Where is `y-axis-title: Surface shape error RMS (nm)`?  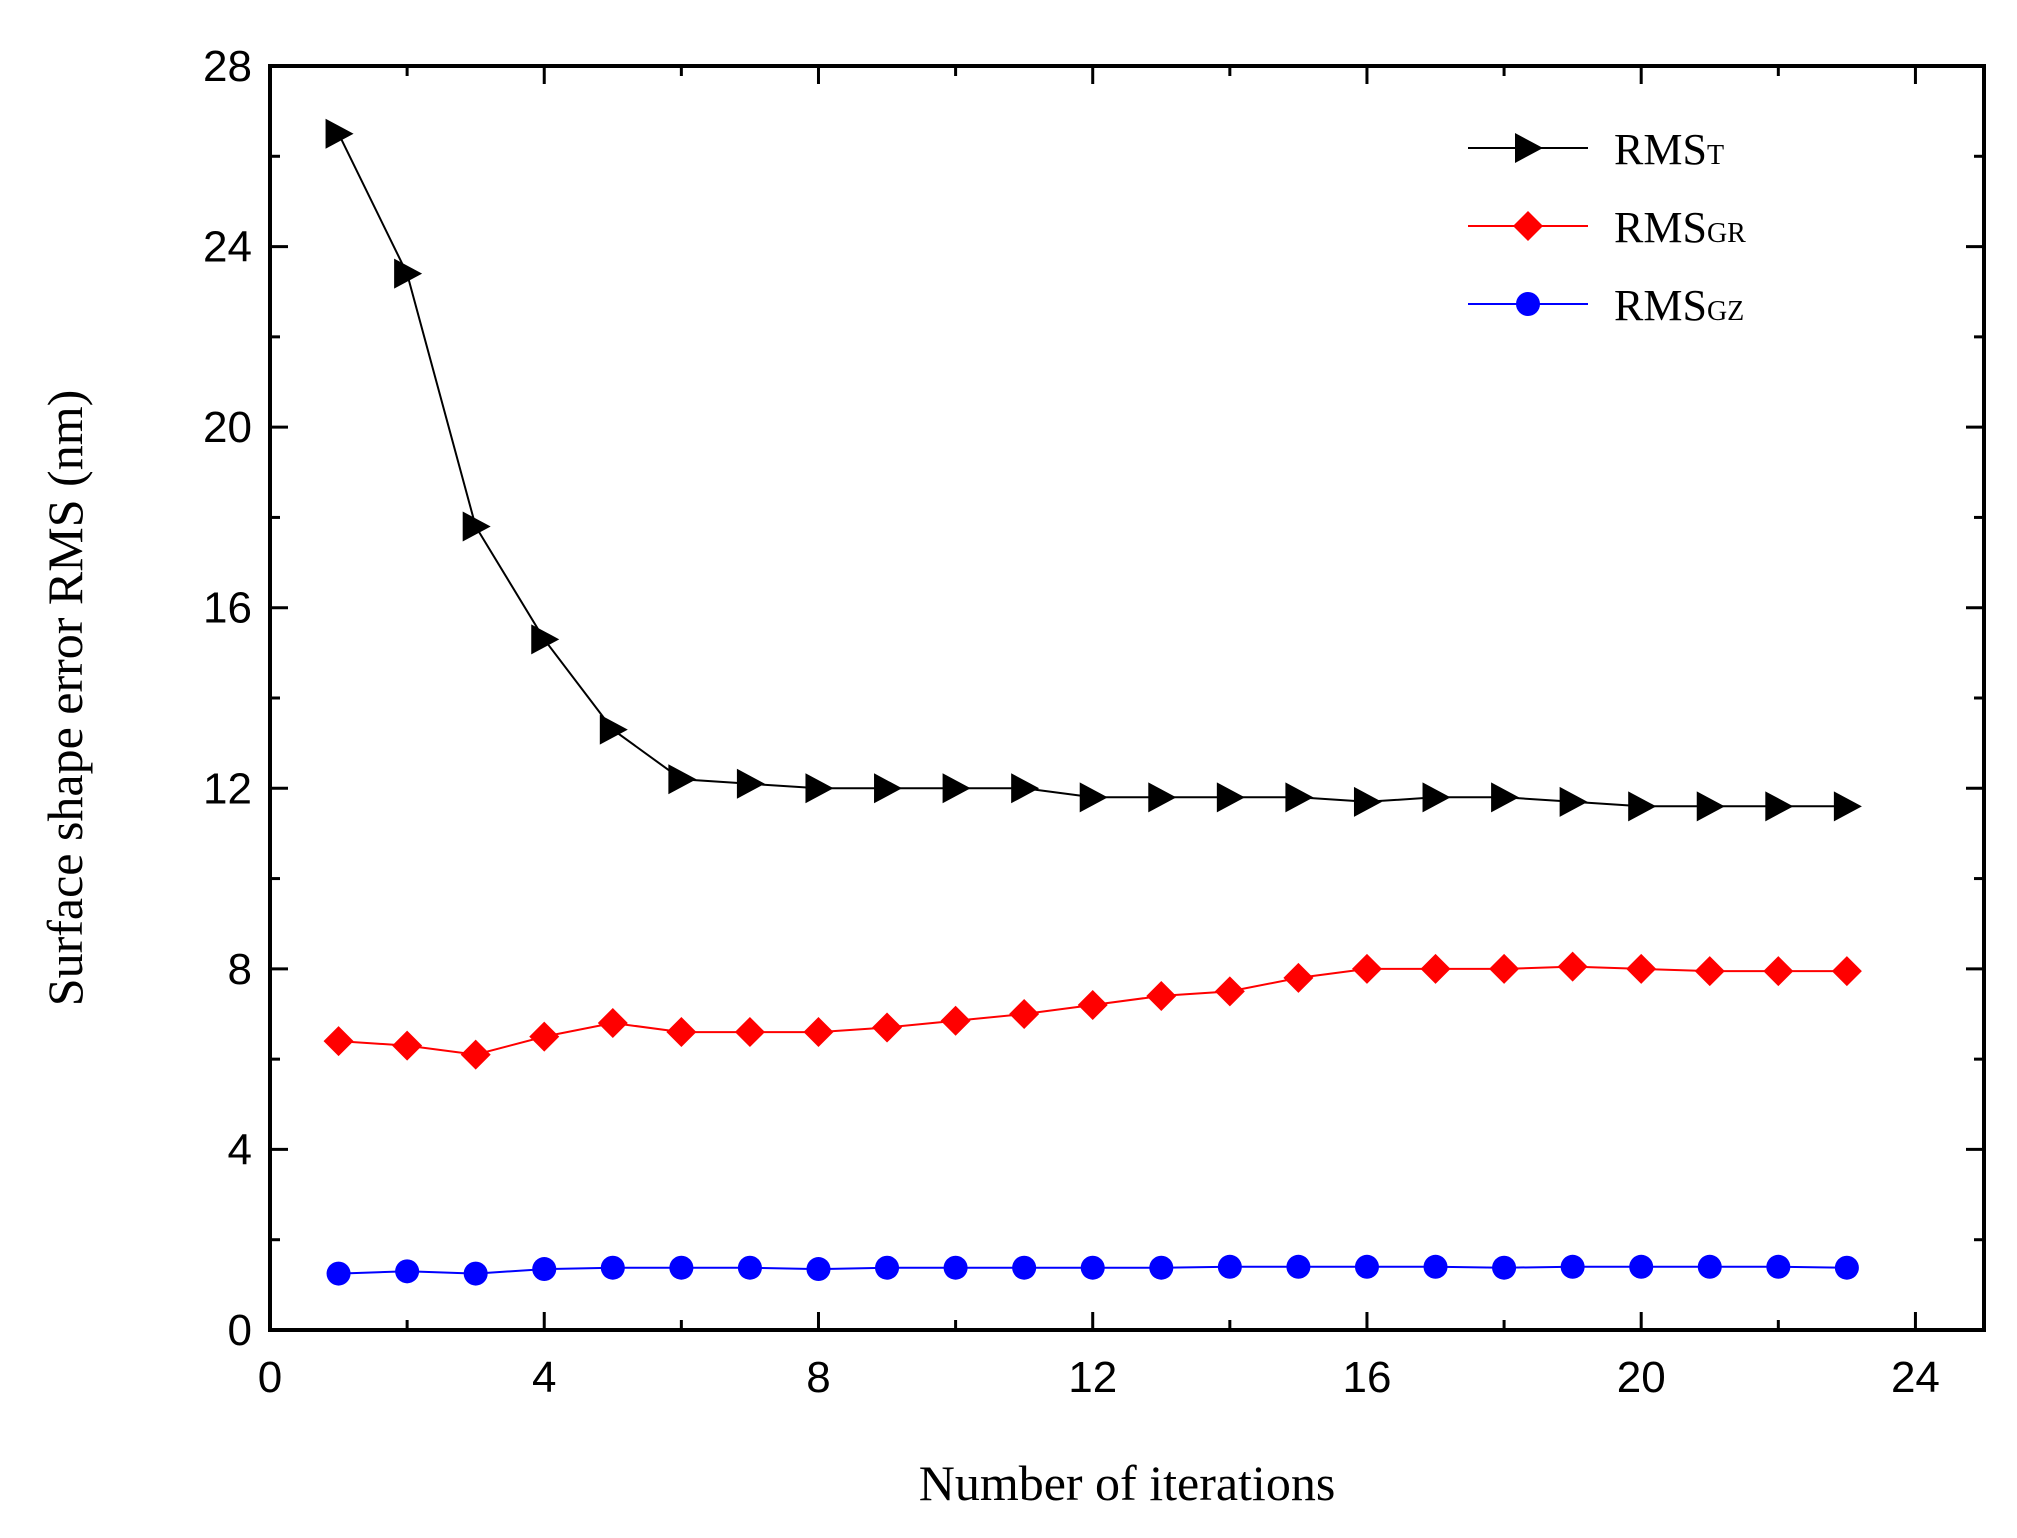 y-axis-title: Surface shape error RMS (nm) is located at coordinates (65, 698).